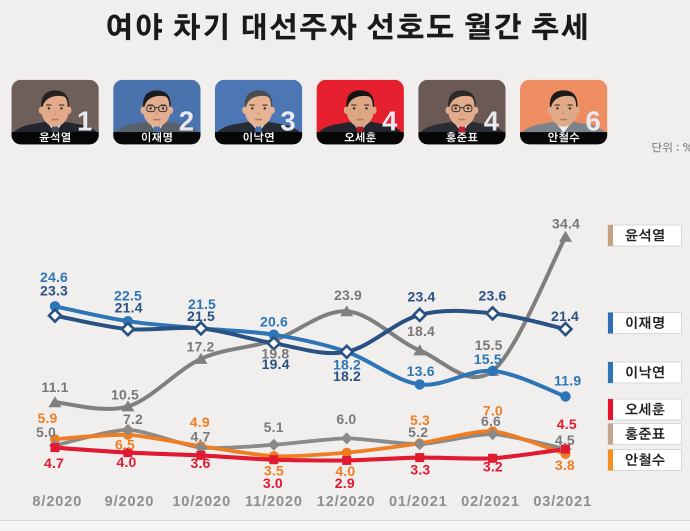  Describe the element at coordinates (565, 465) in the screenshot. I see `svg-text: 3.8` at that location.